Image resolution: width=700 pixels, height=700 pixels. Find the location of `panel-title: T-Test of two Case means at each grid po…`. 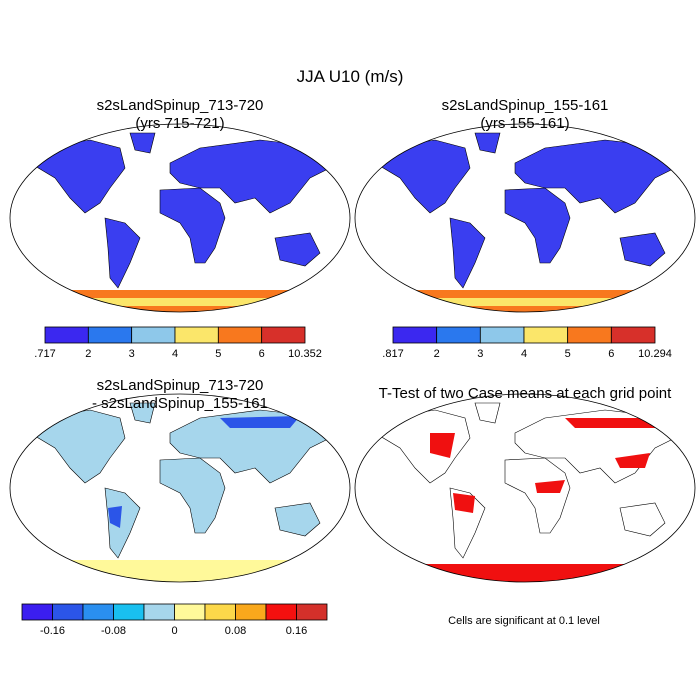

panel-title: T-Test of two Case means at each grid po… is located at coordinates (525, 393).